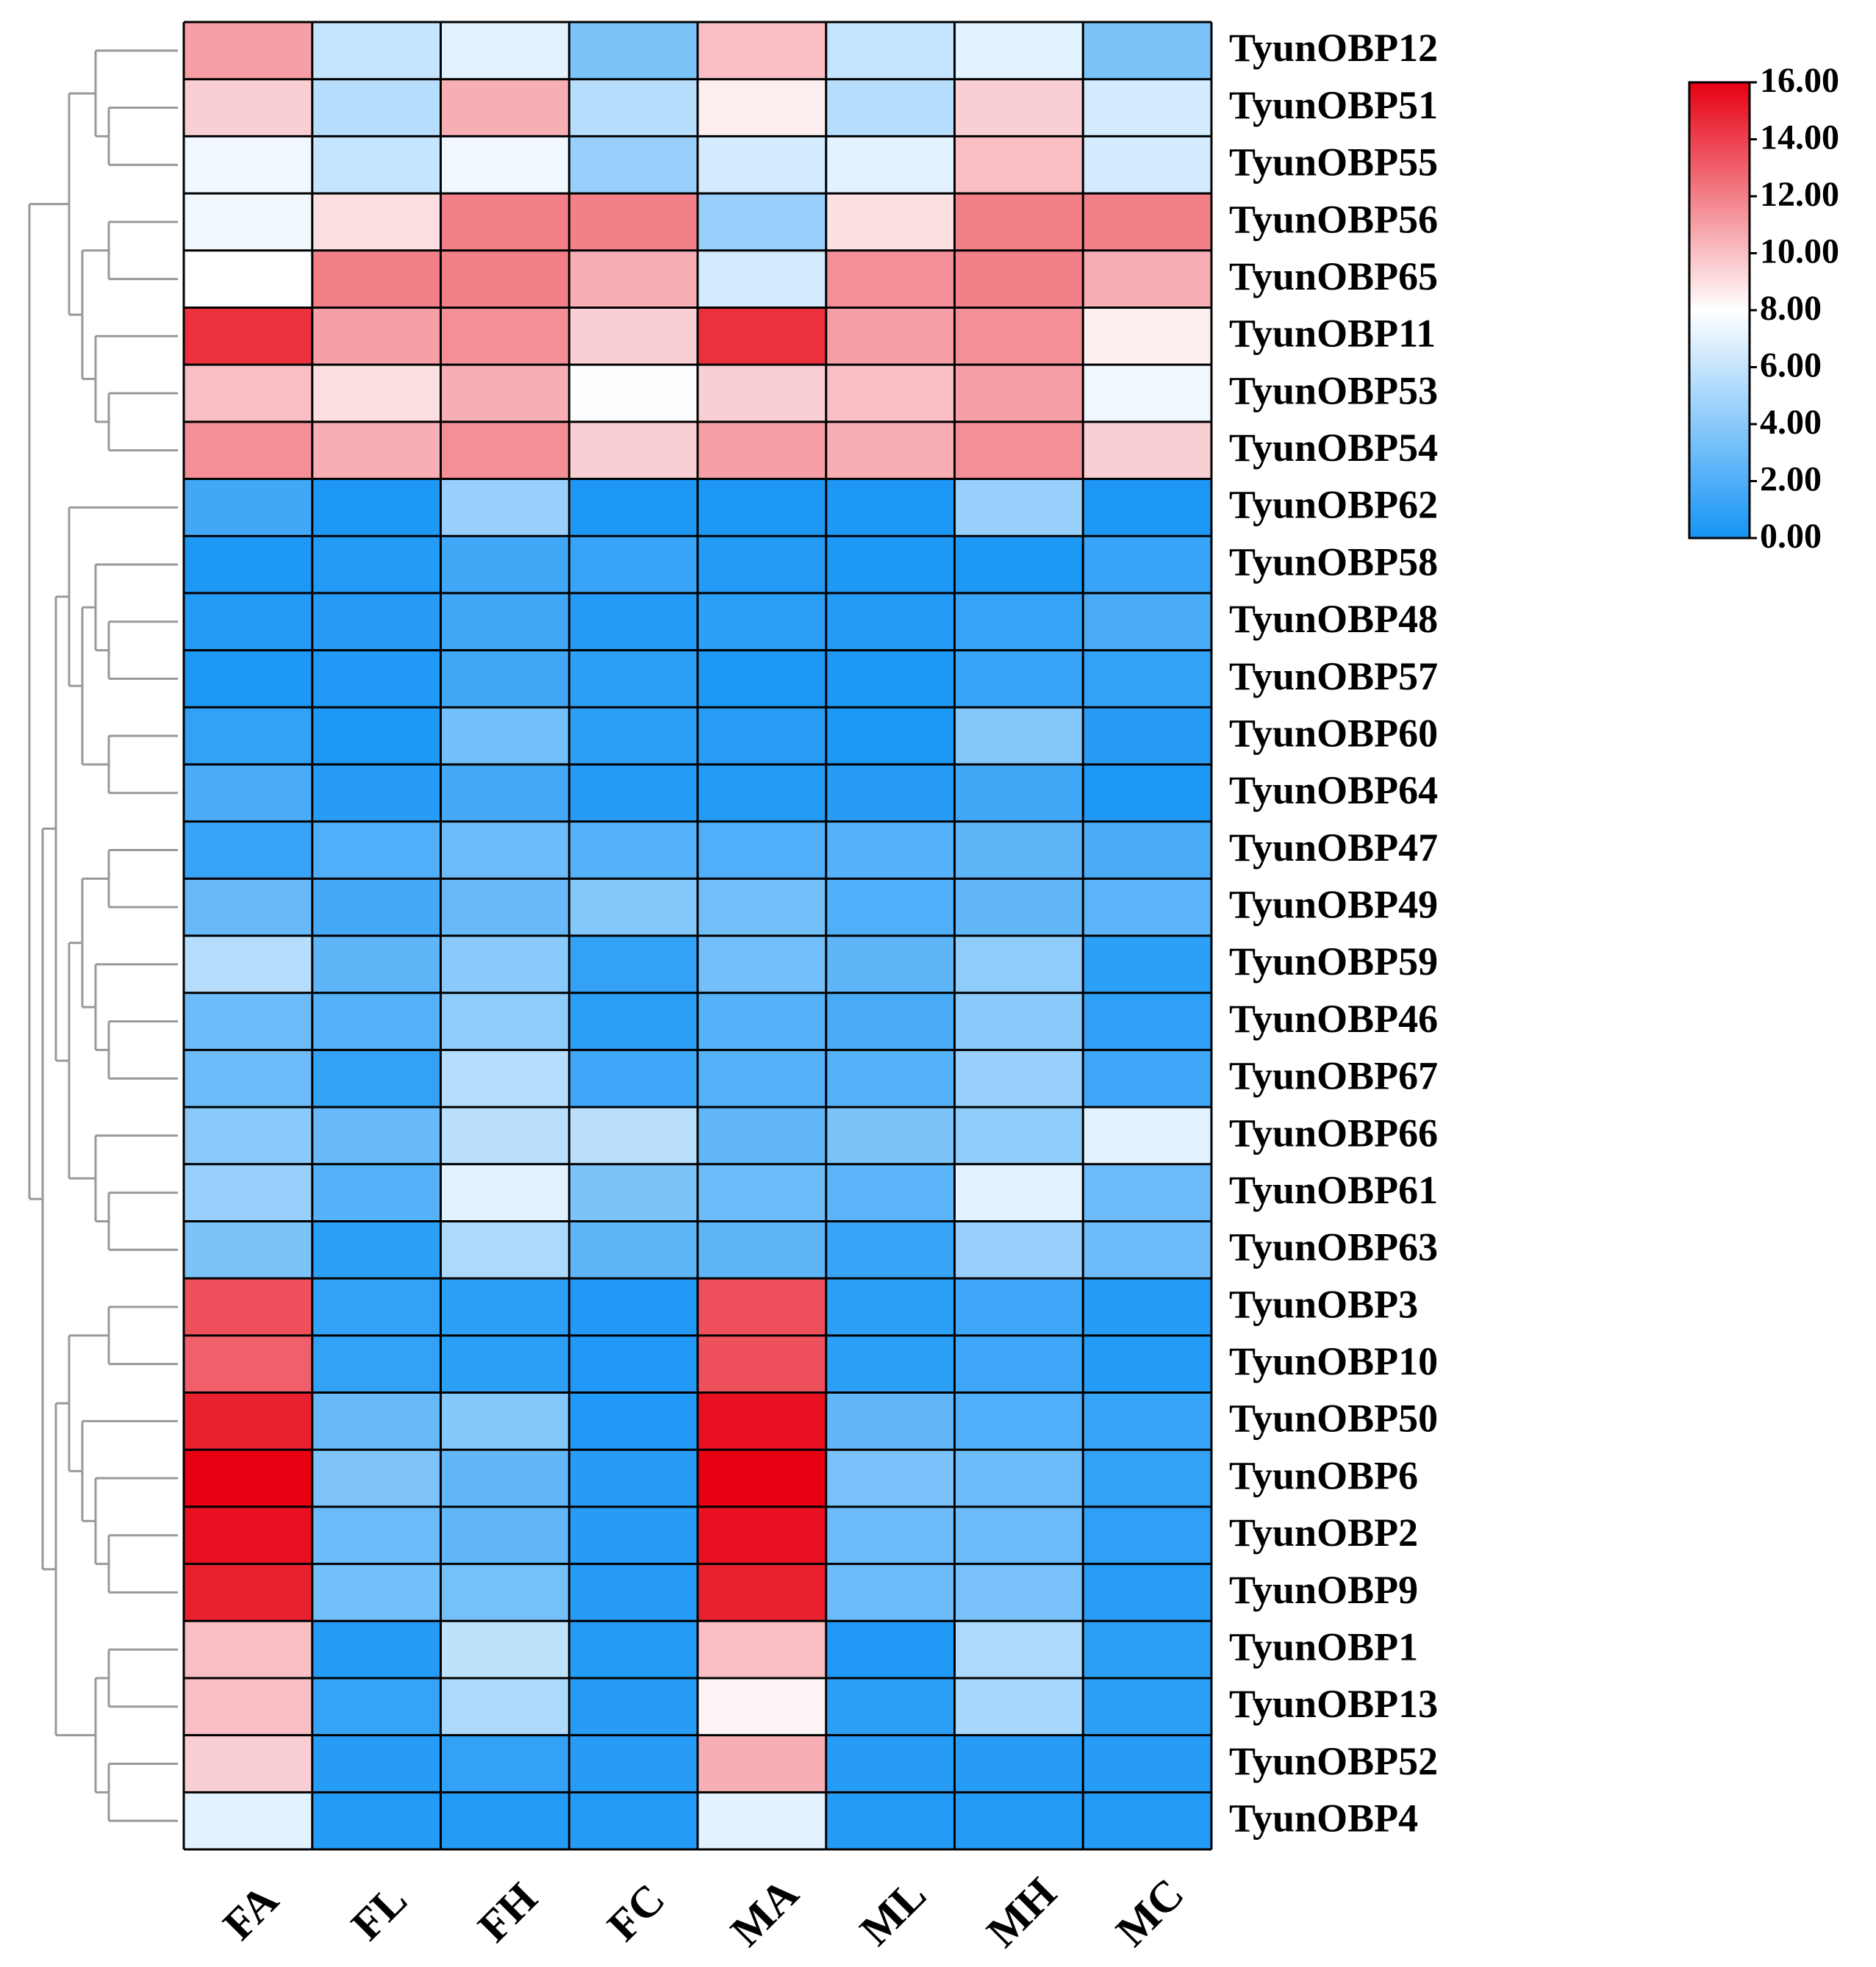  I want to click on heatmap-cell-TyunOBP10-FC, so click(634, 1364).